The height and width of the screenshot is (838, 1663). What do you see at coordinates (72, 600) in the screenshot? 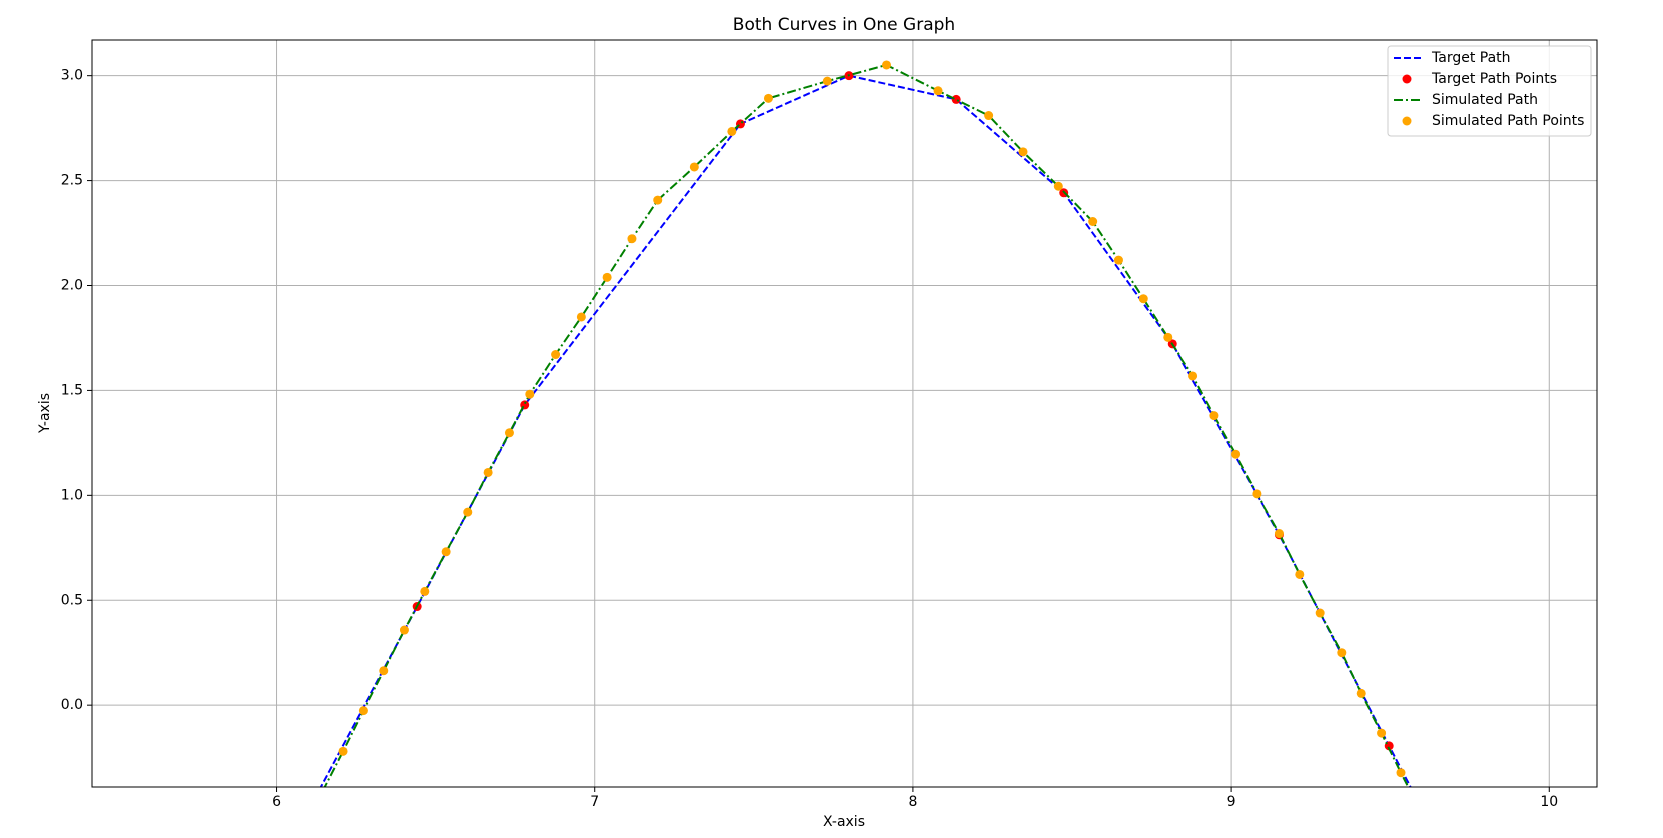
I see `y-tick-label: 0.5` at bounding box center [72, 600].